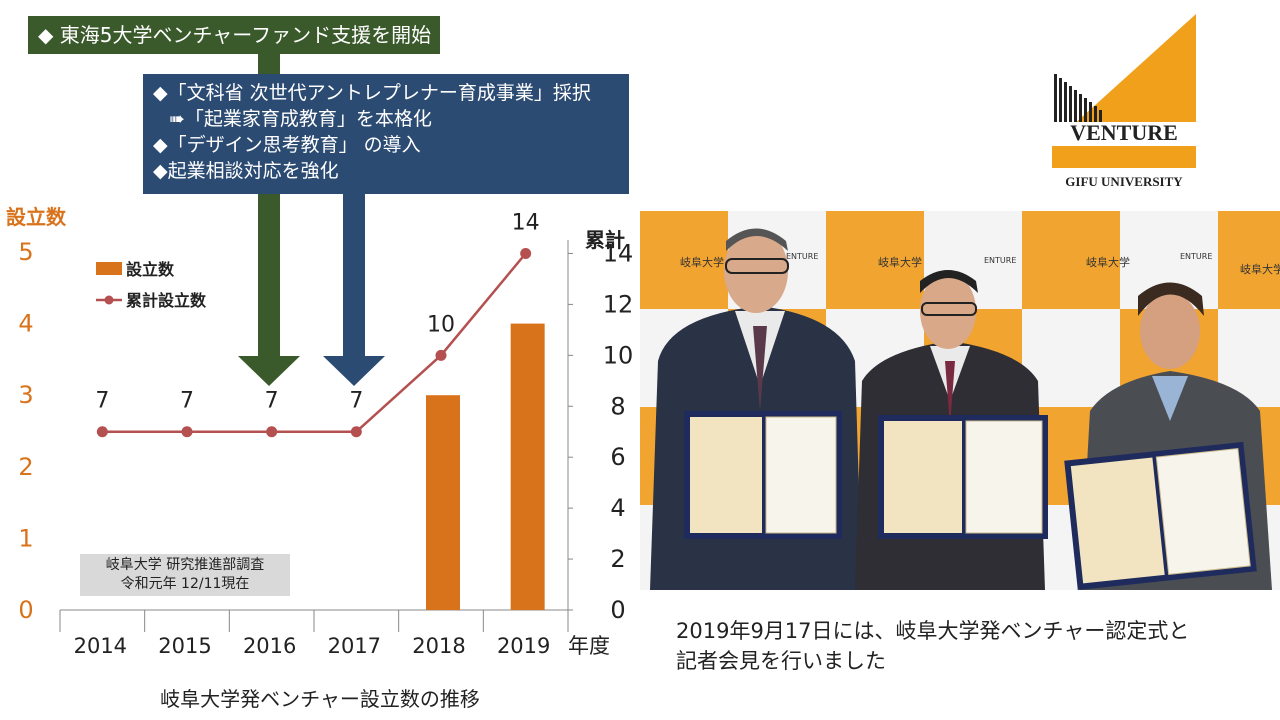 This screenshot has width=1280, height=720. Describe the element at coordinates (933, 631) in the screenshot. I see `photo-caption-line-1: 2019年9月17日には、岐阜大学発ベンチャー認定式と` at that location.